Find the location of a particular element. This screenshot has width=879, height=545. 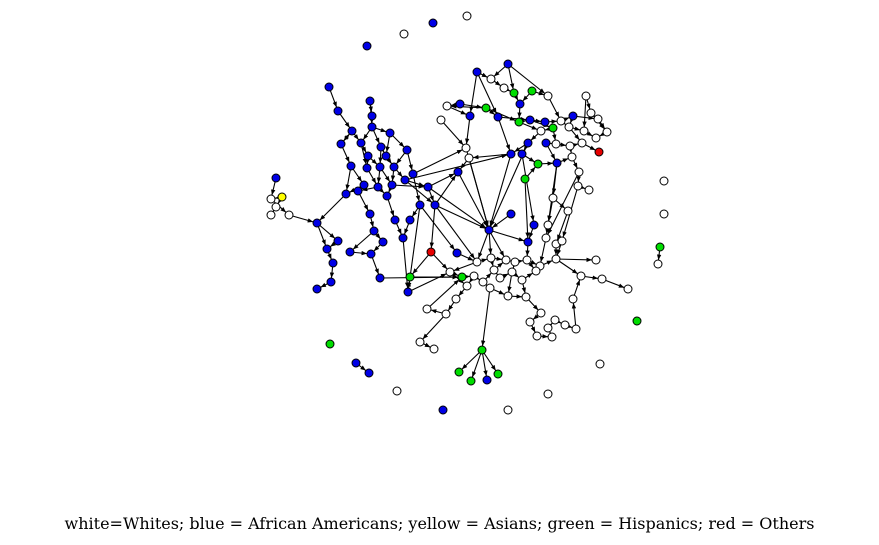

edge-U43-M6 is located at coordinates (563, 203).